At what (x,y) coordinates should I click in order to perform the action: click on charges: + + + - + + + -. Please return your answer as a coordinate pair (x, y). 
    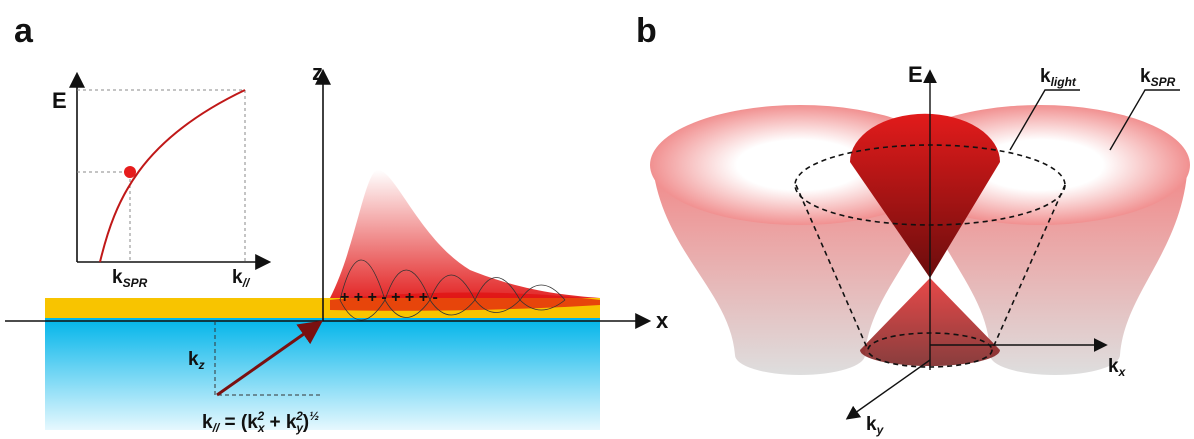
    Looking at the image, I should click on (389, 297).